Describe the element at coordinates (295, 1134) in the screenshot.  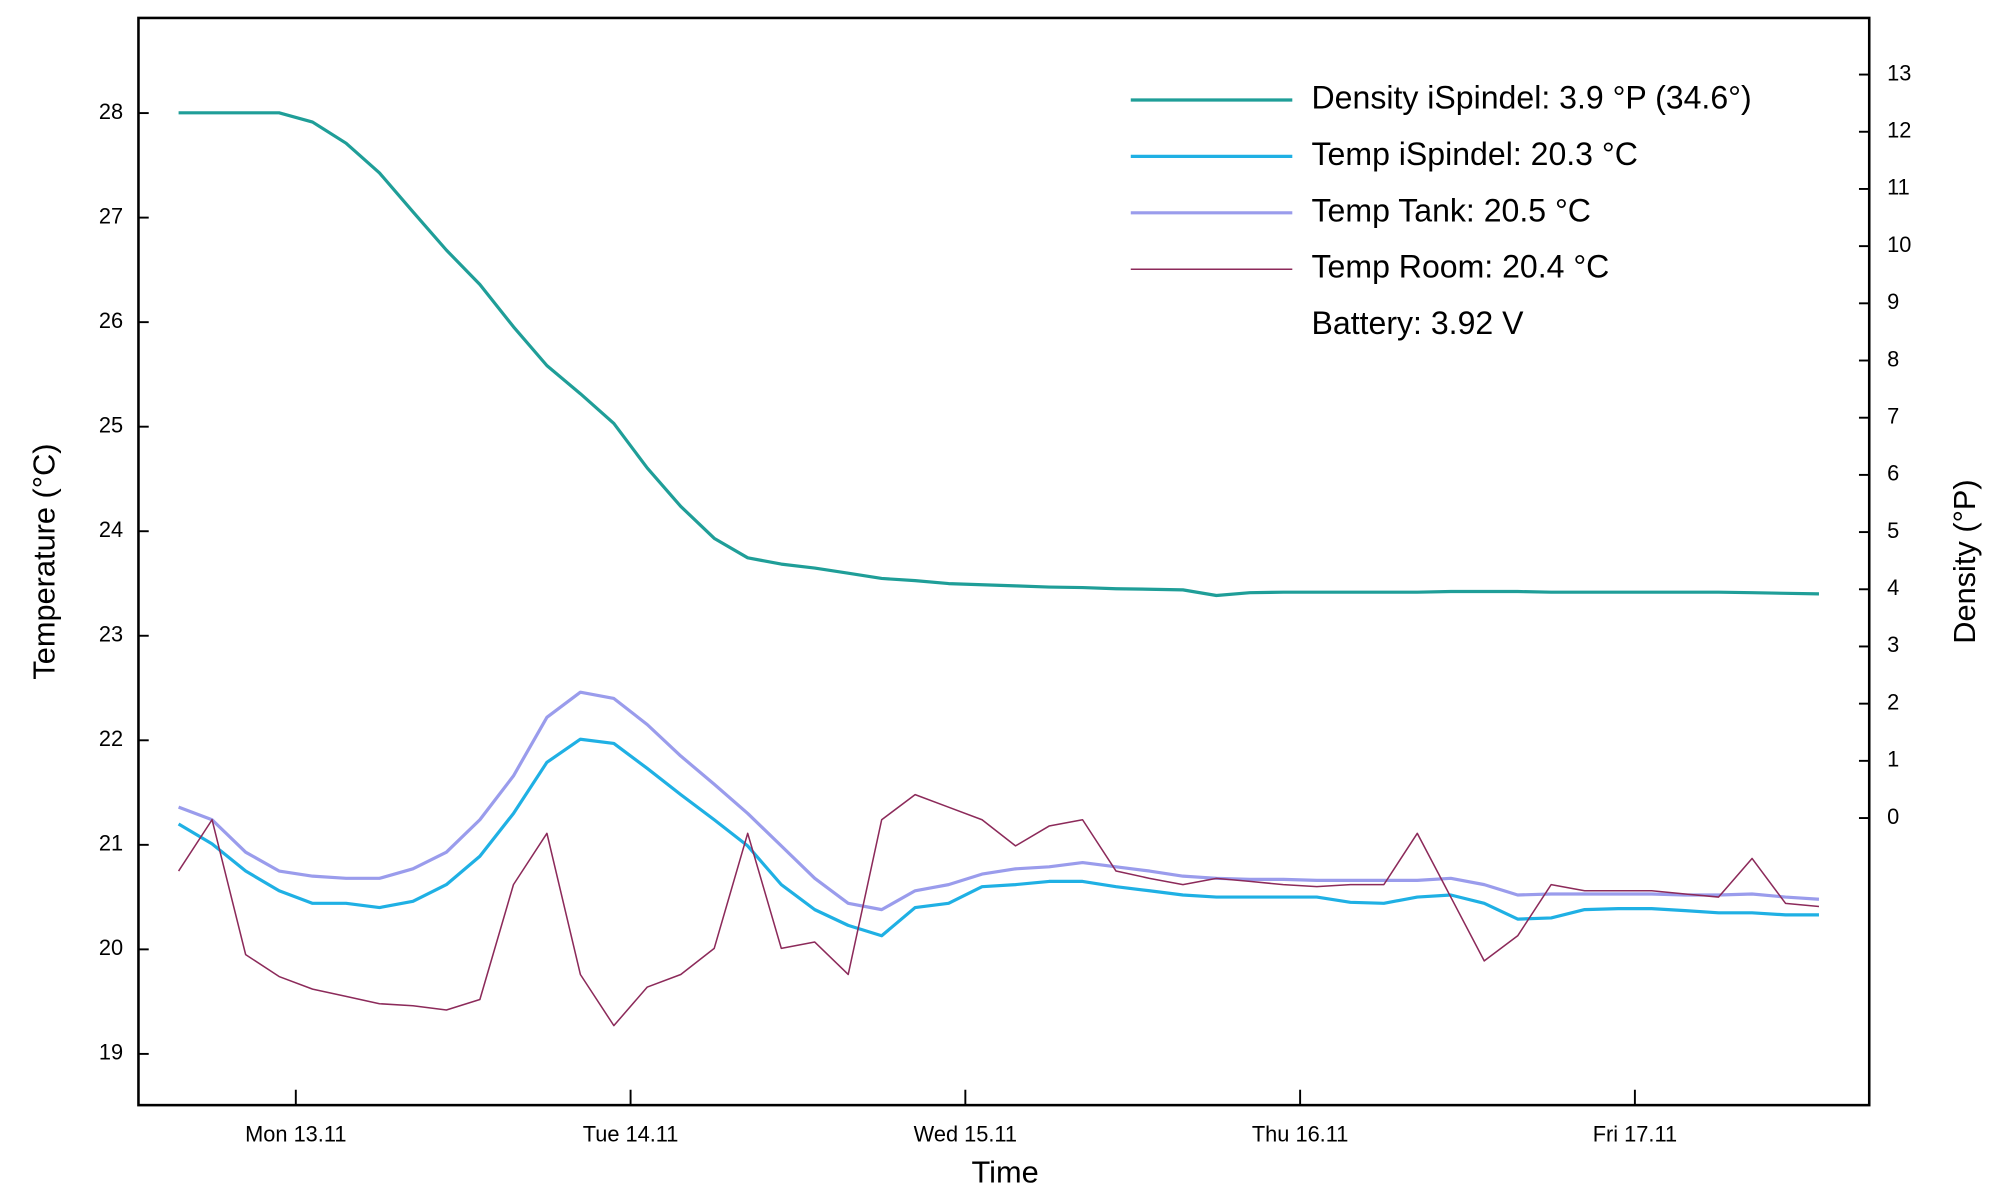
I see `x-tick-label: Mon 13.11` at that location.